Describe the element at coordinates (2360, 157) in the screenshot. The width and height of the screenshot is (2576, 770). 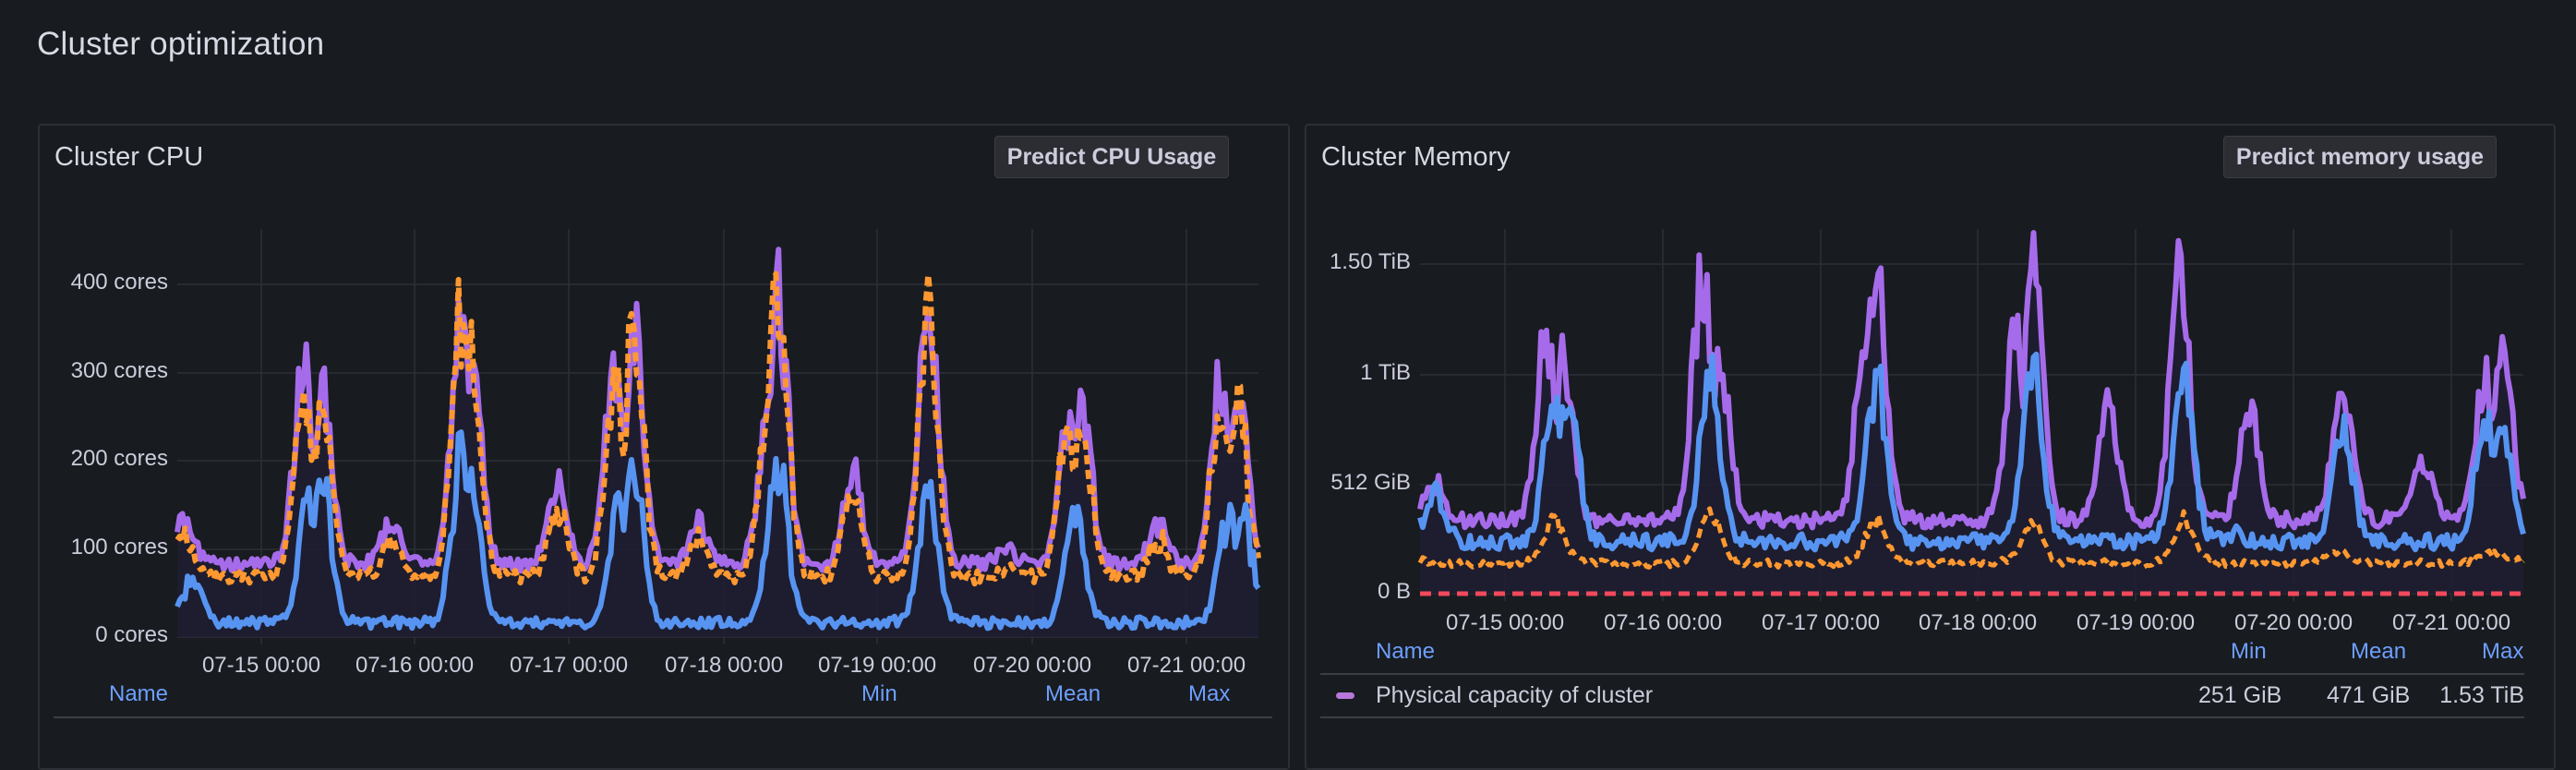
I see `predict-memory-usage-button: Predict memory usage` at that location.